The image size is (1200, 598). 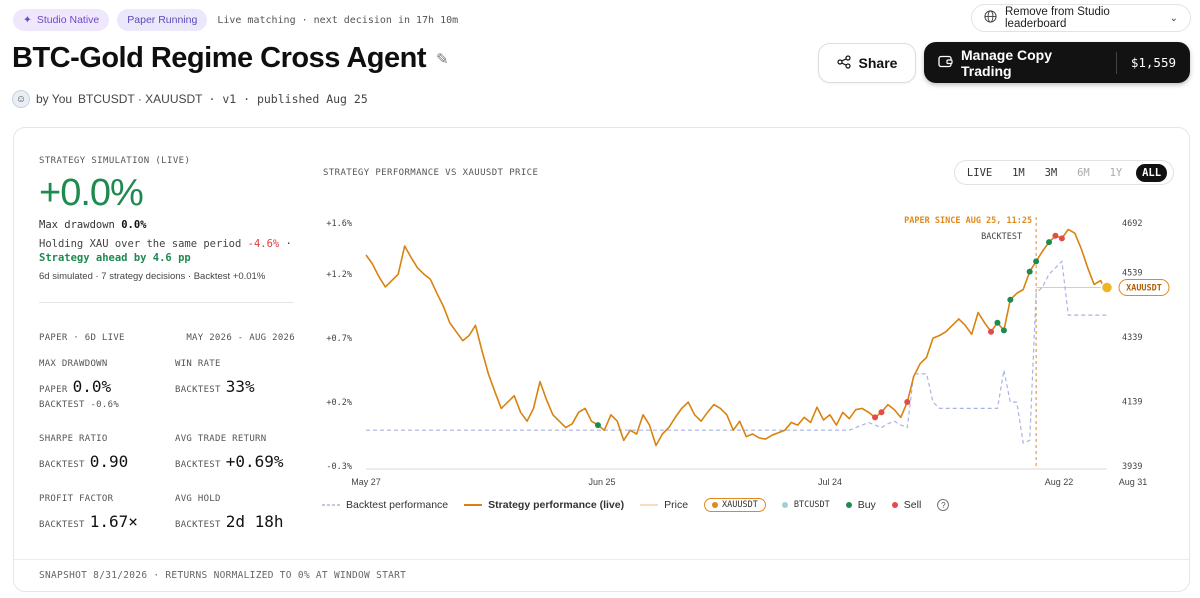 What do you see at coordinates (339, 403) in the screenshot?
I see `y-left-tick-label: +0.2%` at bounding box center [339, 403].